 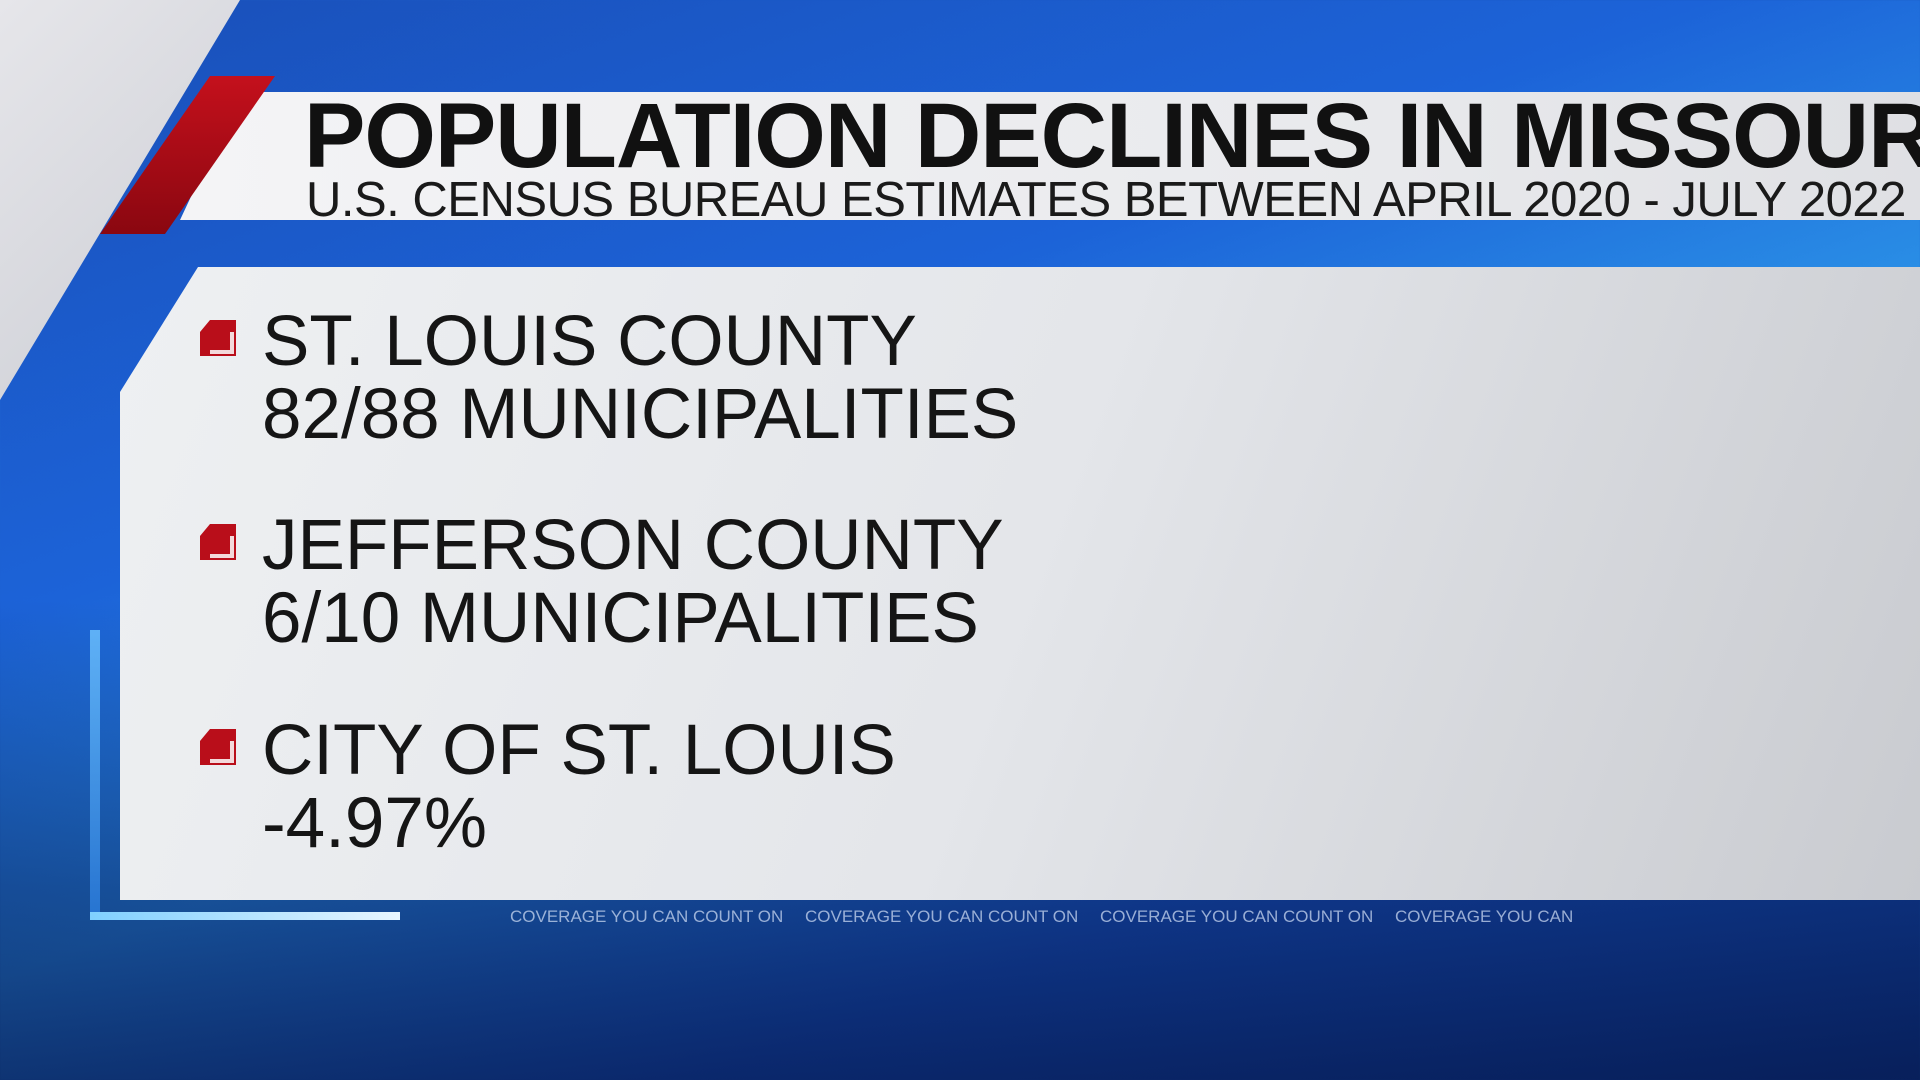 I want to click on item-value: -4.97%, so click(x=374, y=823).